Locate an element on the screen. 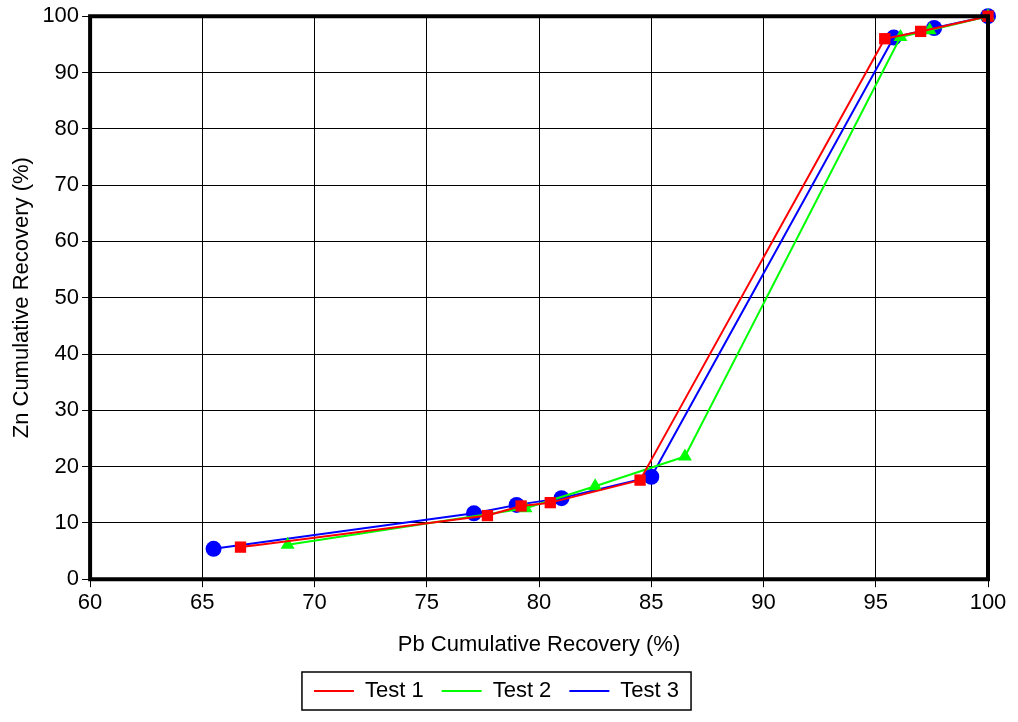 This screenshot has width=1018, height=722. legend-label: Test 1 is located at coordinates (394, 690).